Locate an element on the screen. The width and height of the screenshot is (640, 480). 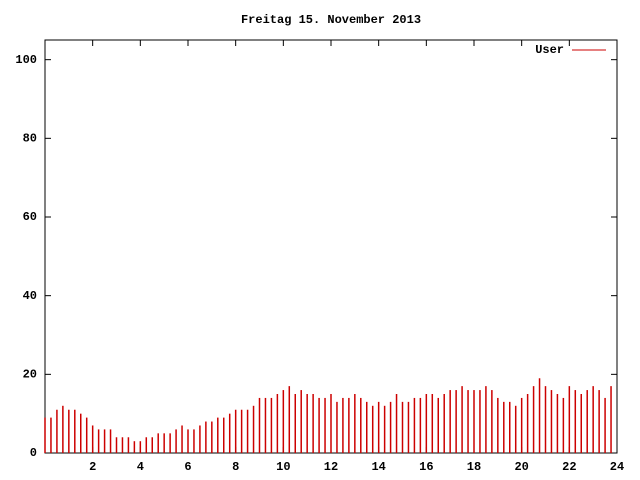
x-tick-label: 14 is located at coordinates (378, 467).